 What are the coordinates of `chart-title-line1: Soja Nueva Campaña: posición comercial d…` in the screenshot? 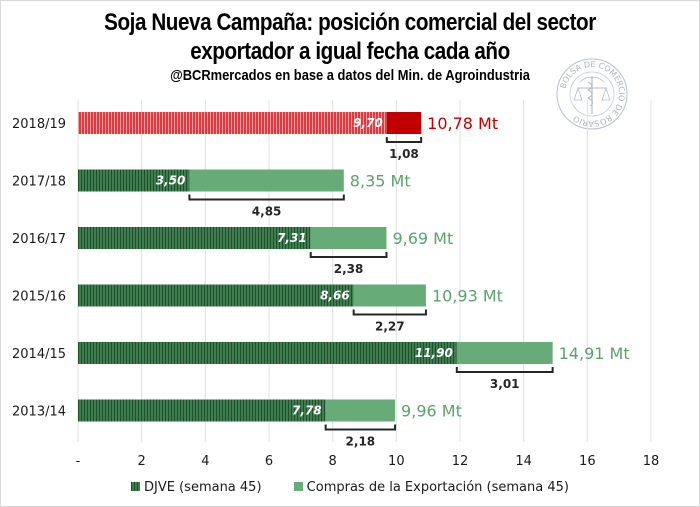 It's located at (350, 22).